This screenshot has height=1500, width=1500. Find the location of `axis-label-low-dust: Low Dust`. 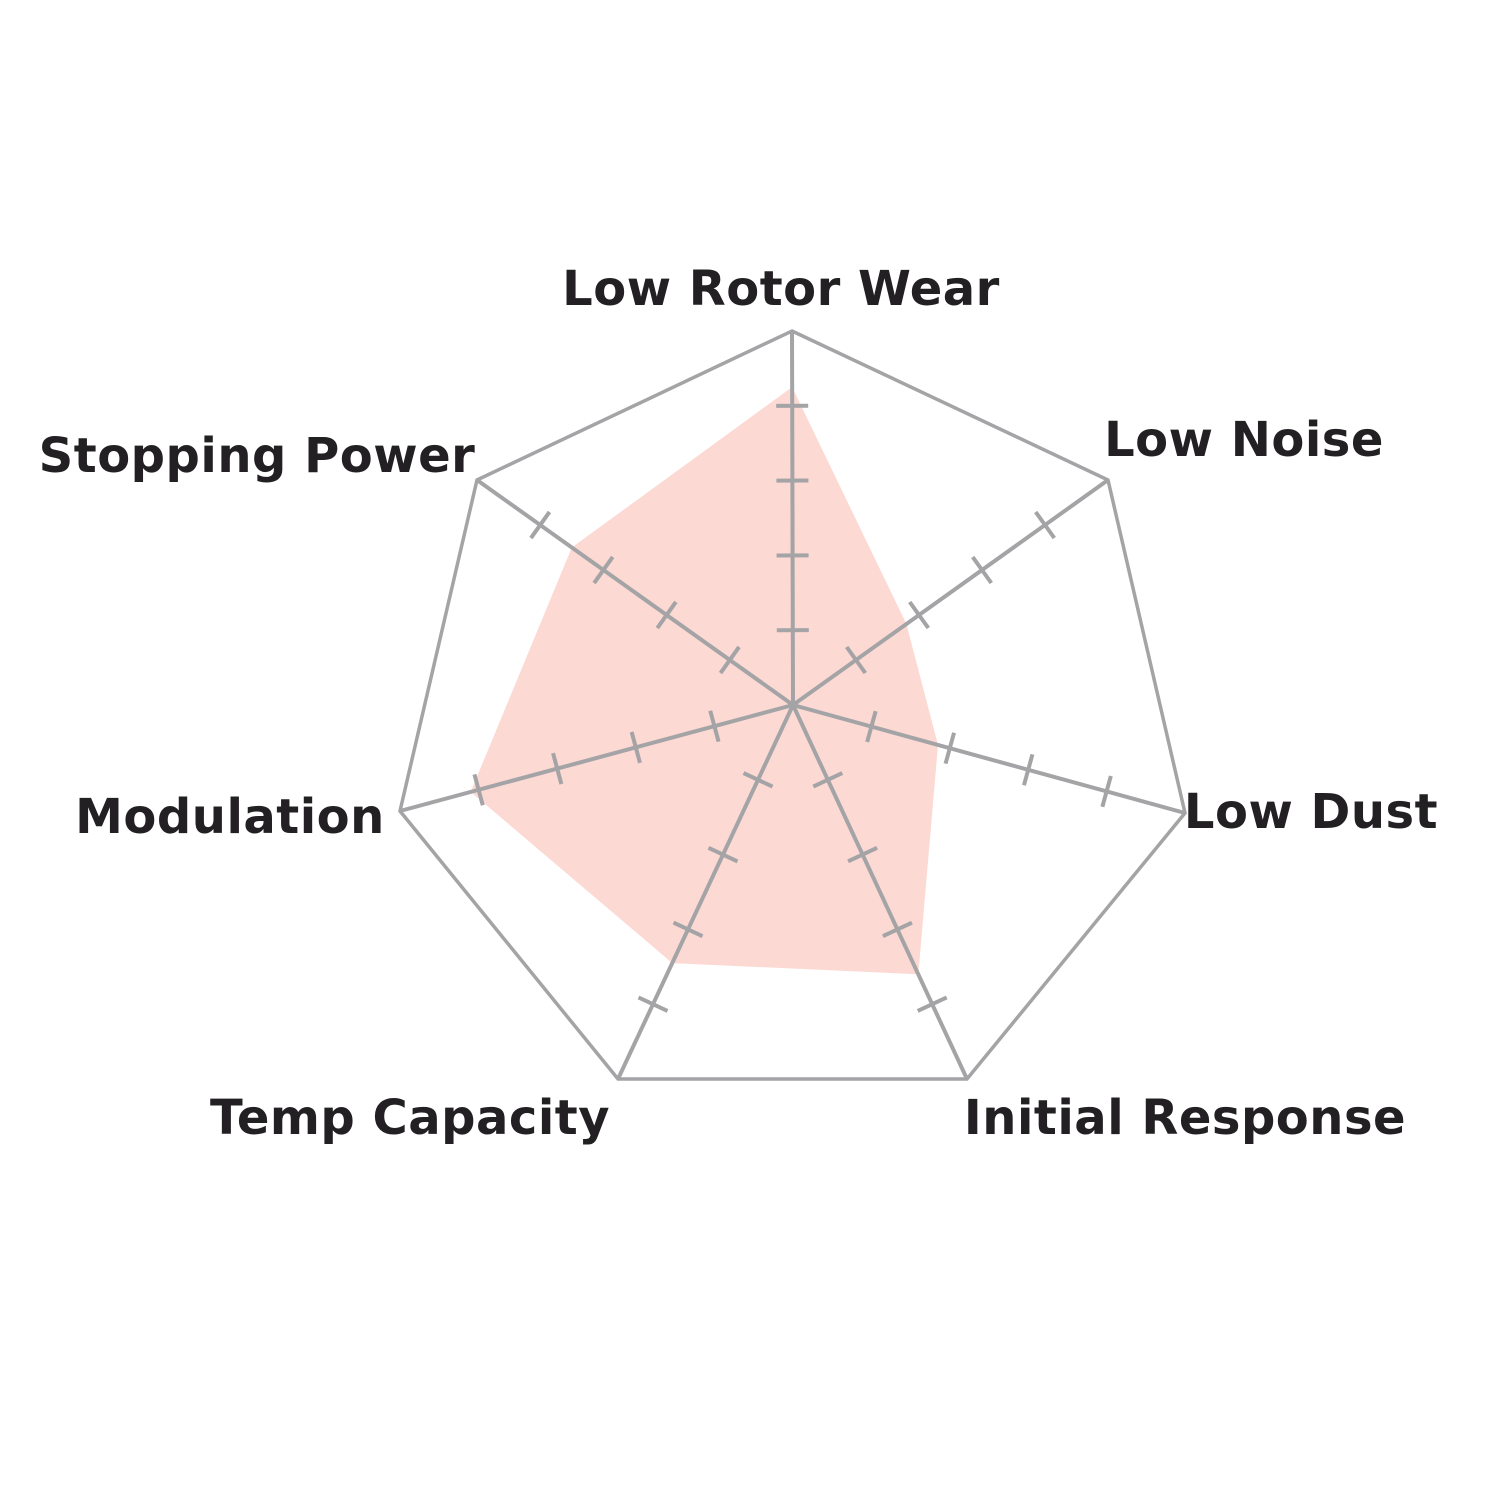

axis-label-low-dust: Low Dust is located at coordinates (1311, 812).